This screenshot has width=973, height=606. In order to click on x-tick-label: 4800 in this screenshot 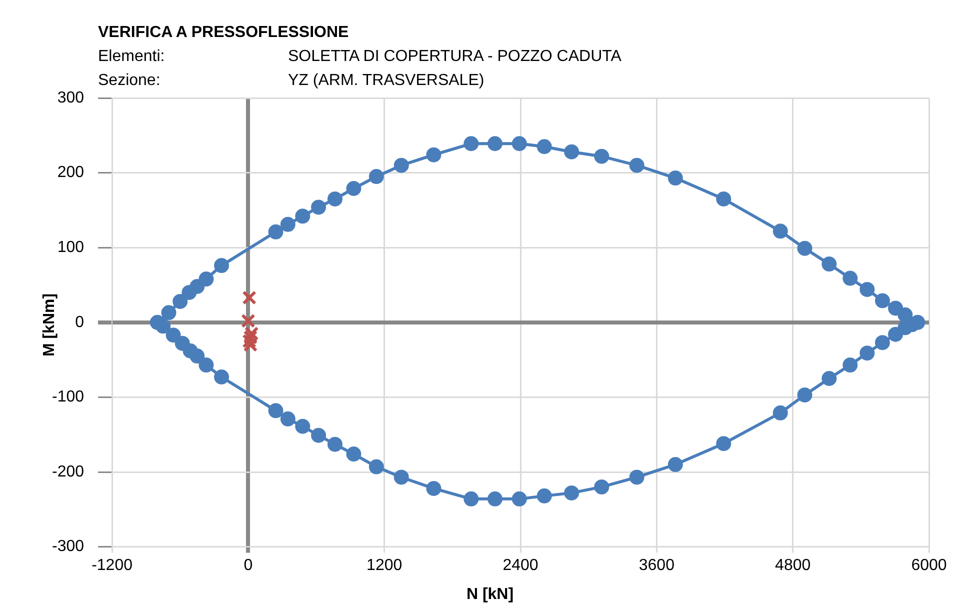, I will do `click(793, 565)`.